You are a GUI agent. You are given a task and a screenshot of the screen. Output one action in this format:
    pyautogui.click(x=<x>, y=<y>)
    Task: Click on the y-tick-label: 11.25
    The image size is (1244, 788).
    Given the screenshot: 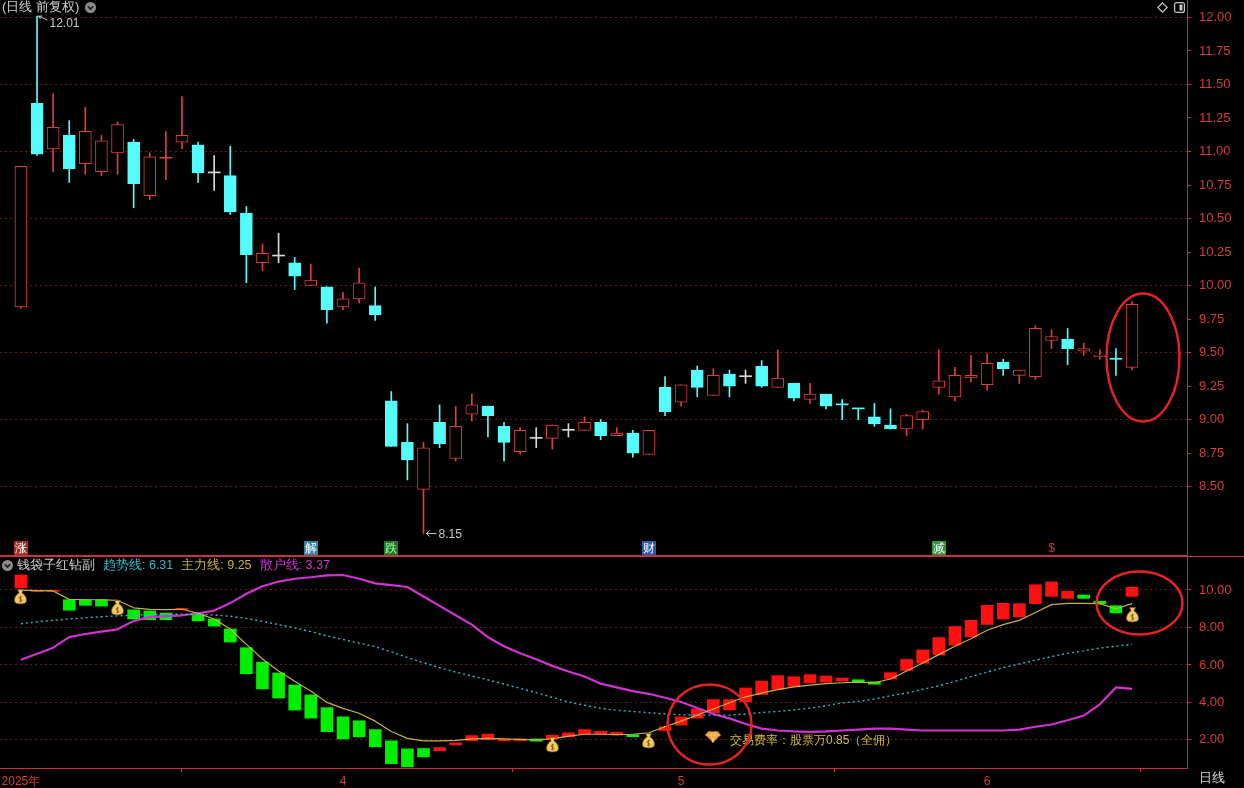 What is the action you would take?
    pyautogui.click(x=1215, y=117)
    